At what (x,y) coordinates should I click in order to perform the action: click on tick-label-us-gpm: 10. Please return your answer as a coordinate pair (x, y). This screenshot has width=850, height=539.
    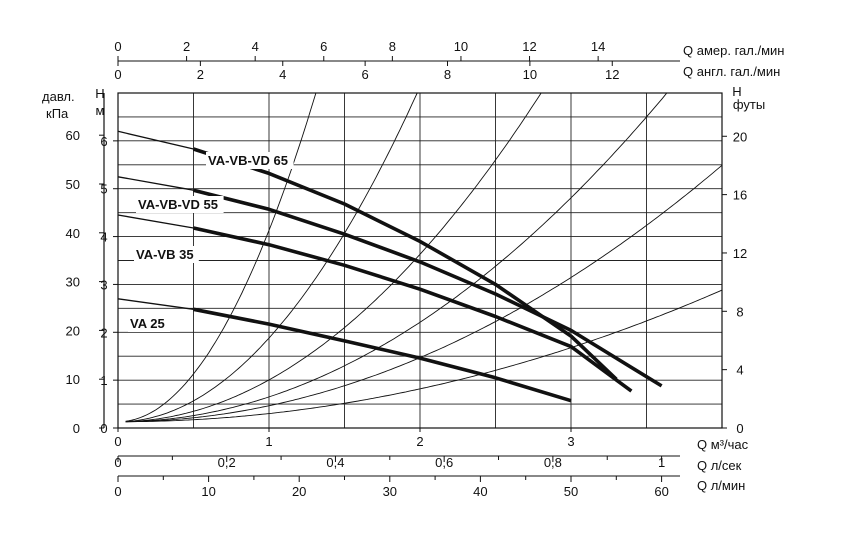
    Looking at the image, I should click on (461, 46).